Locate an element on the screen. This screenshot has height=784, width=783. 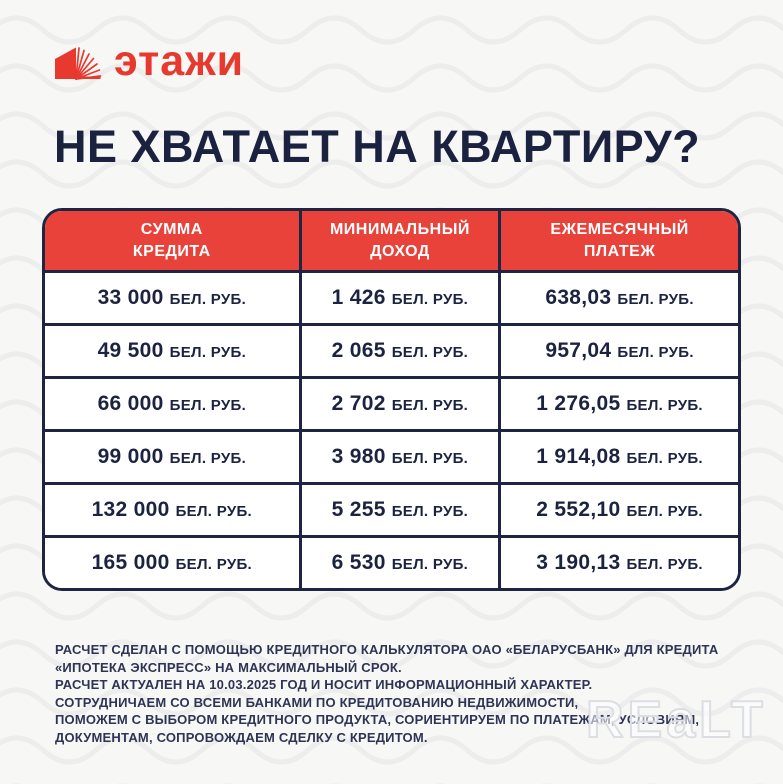
table-cell: 1 426 БЕЛ. РУБ. is located at coordinates (398, 298).